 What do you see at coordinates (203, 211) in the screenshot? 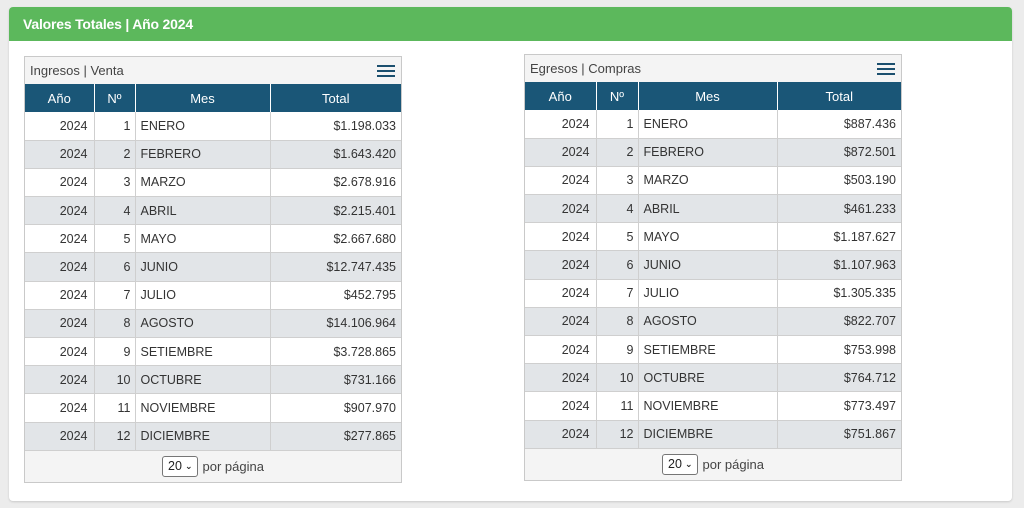
I see `cell-month: ABRIL` at bounding box center [203, 211].